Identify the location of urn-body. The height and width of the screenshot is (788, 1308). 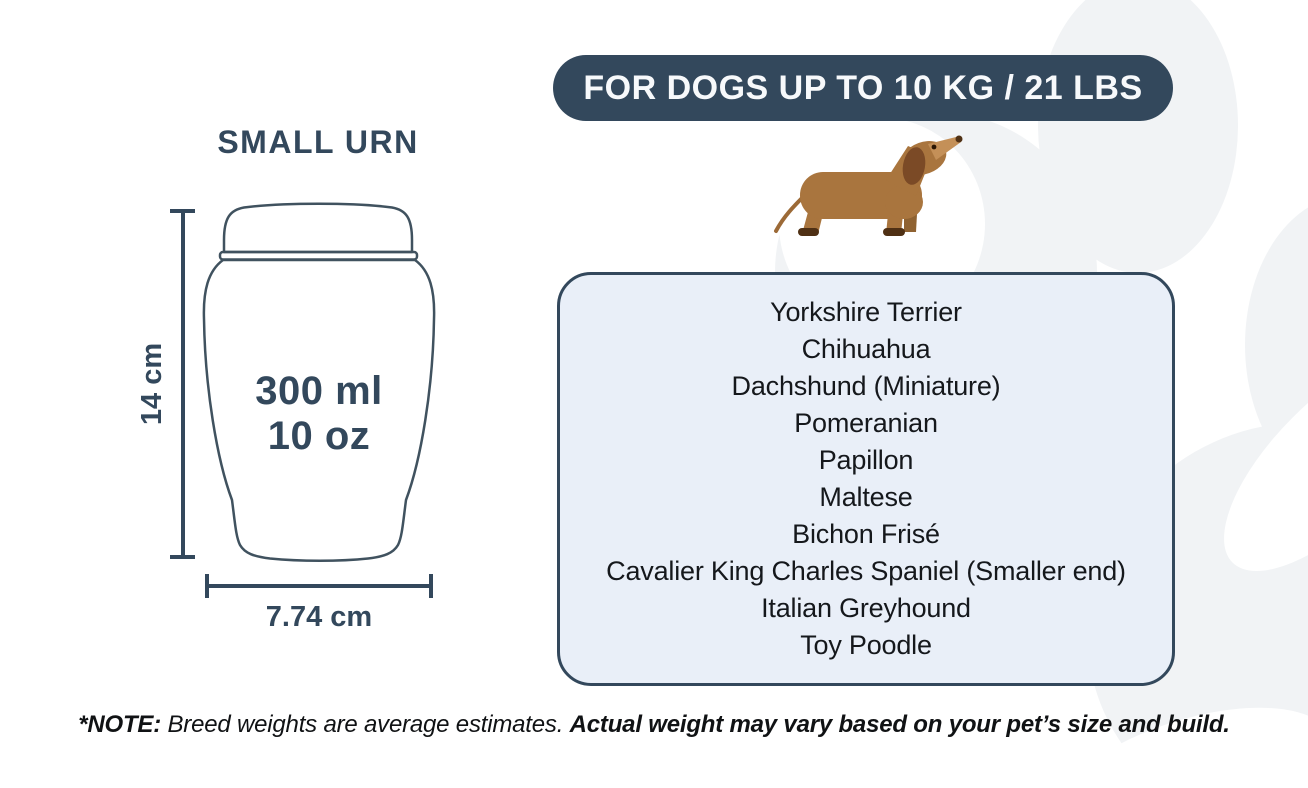
(319, 410).